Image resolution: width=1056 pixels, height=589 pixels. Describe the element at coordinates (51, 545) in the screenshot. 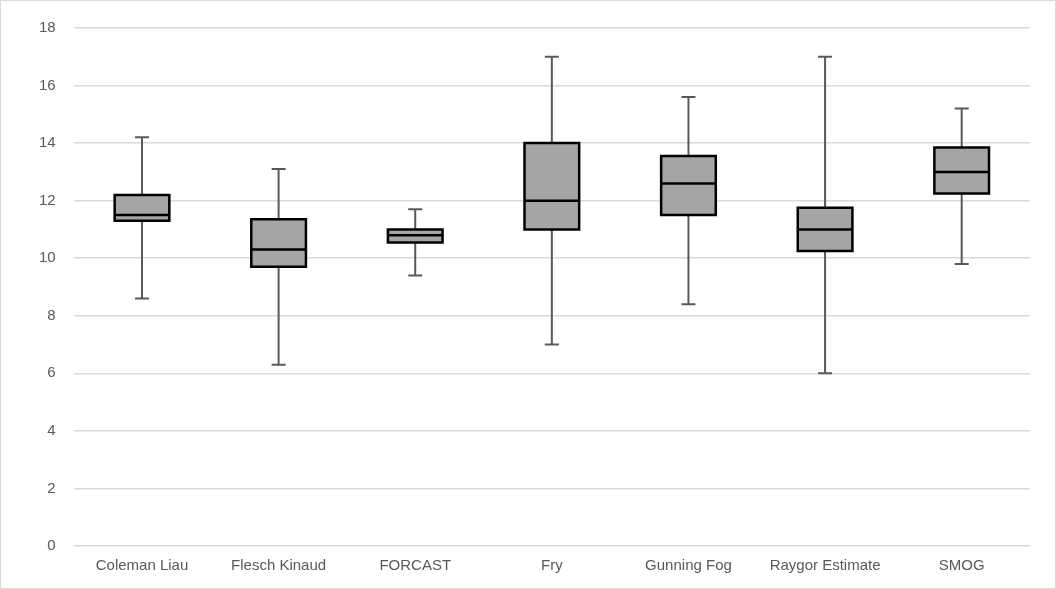

I see `y-tick-label: 0` at that location.